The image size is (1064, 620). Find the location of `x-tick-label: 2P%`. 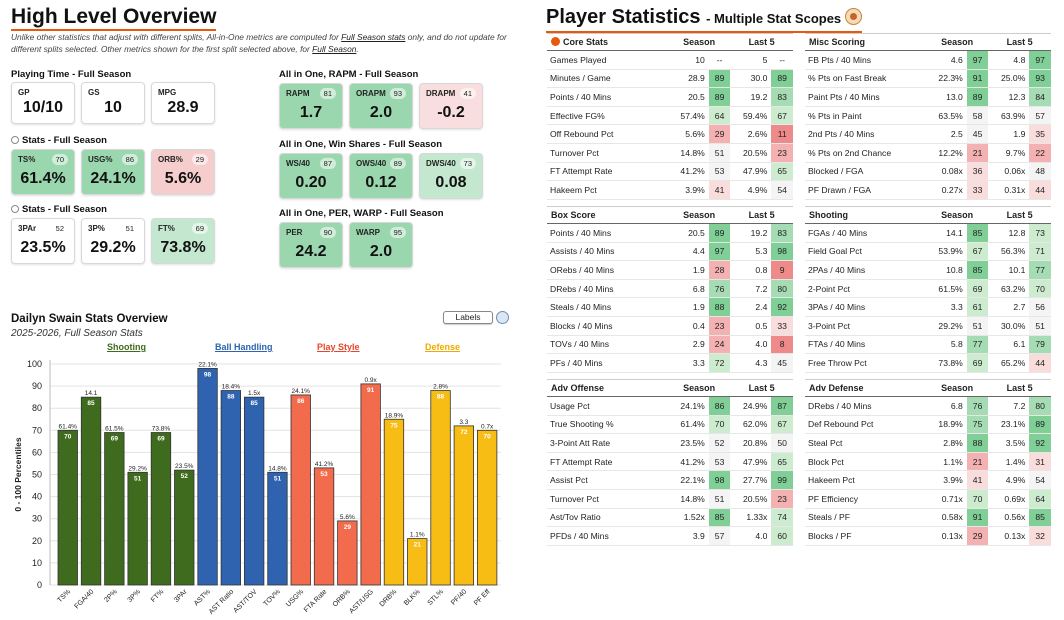

x-tick-label: 2P% is located at coordinates (110, 595).